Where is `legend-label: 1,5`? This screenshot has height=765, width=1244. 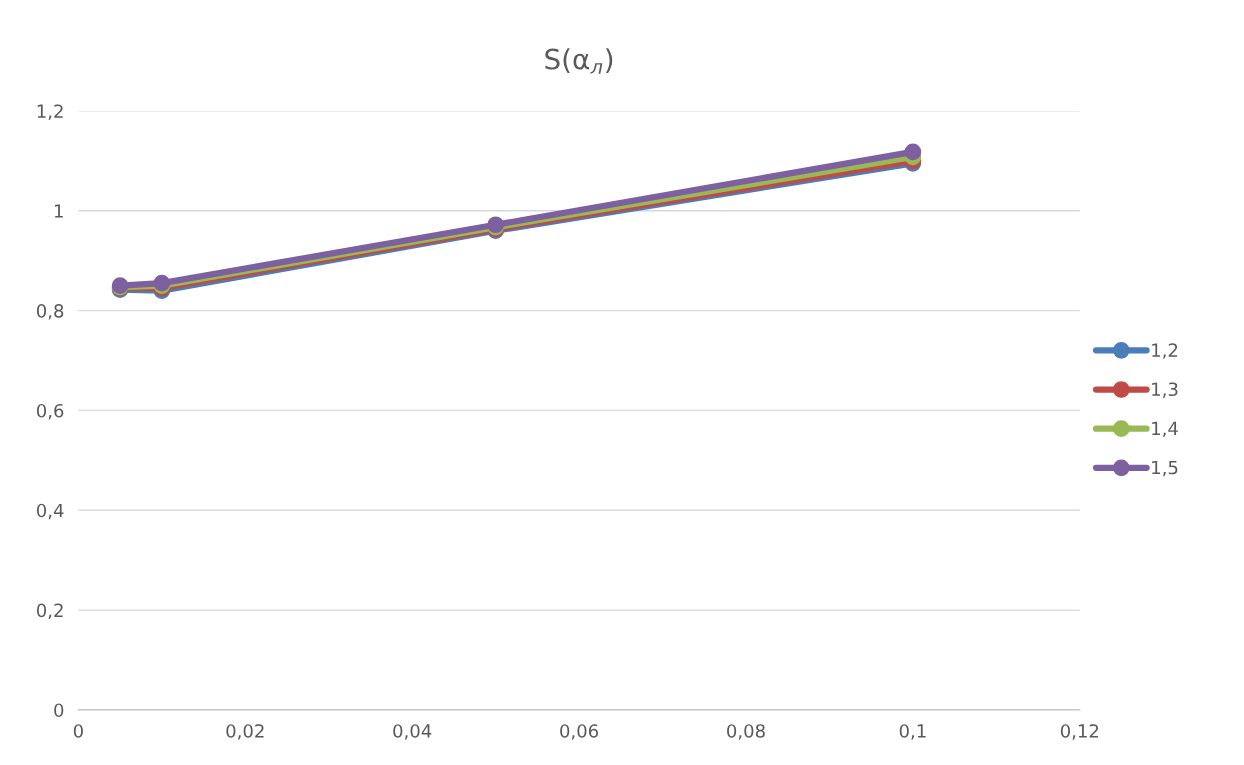 legend-label: 1,5 is located at coordinates (1165, 468).